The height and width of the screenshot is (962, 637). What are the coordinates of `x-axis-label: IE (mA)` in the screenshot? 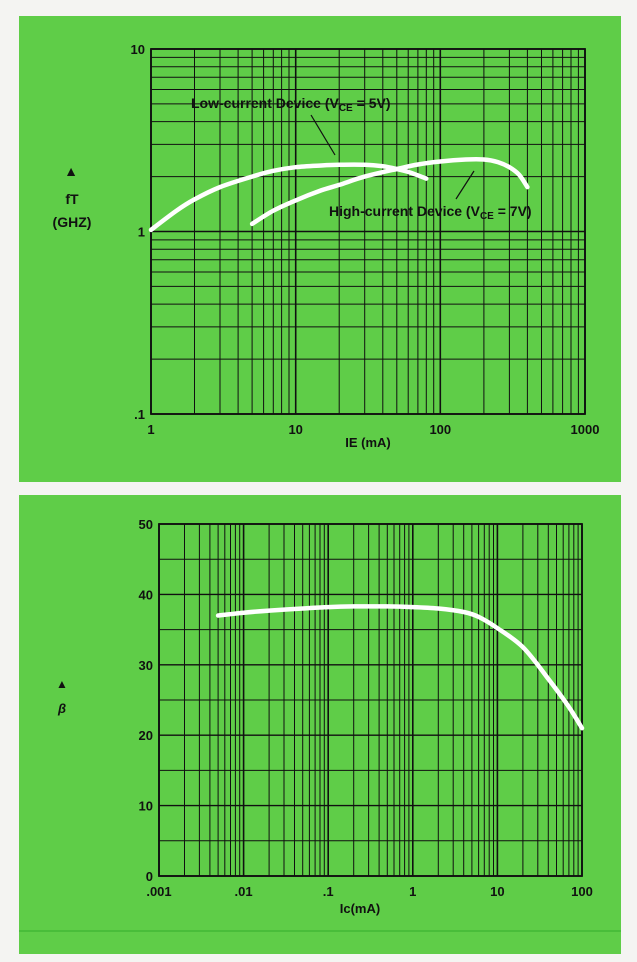 It's located at (368, 442).